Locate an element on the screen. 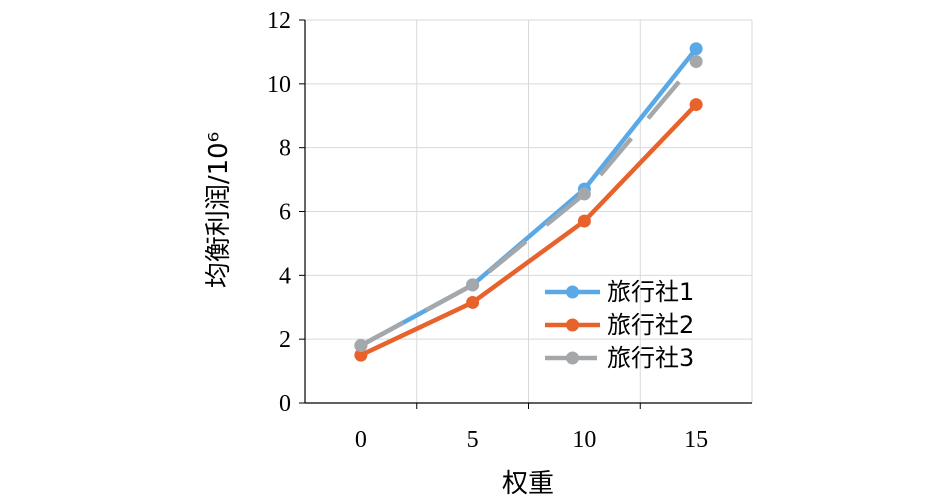 The width and height of the screenshot is (945, 503). x-axis-title: 权重 is located at coordinates (528, 484).